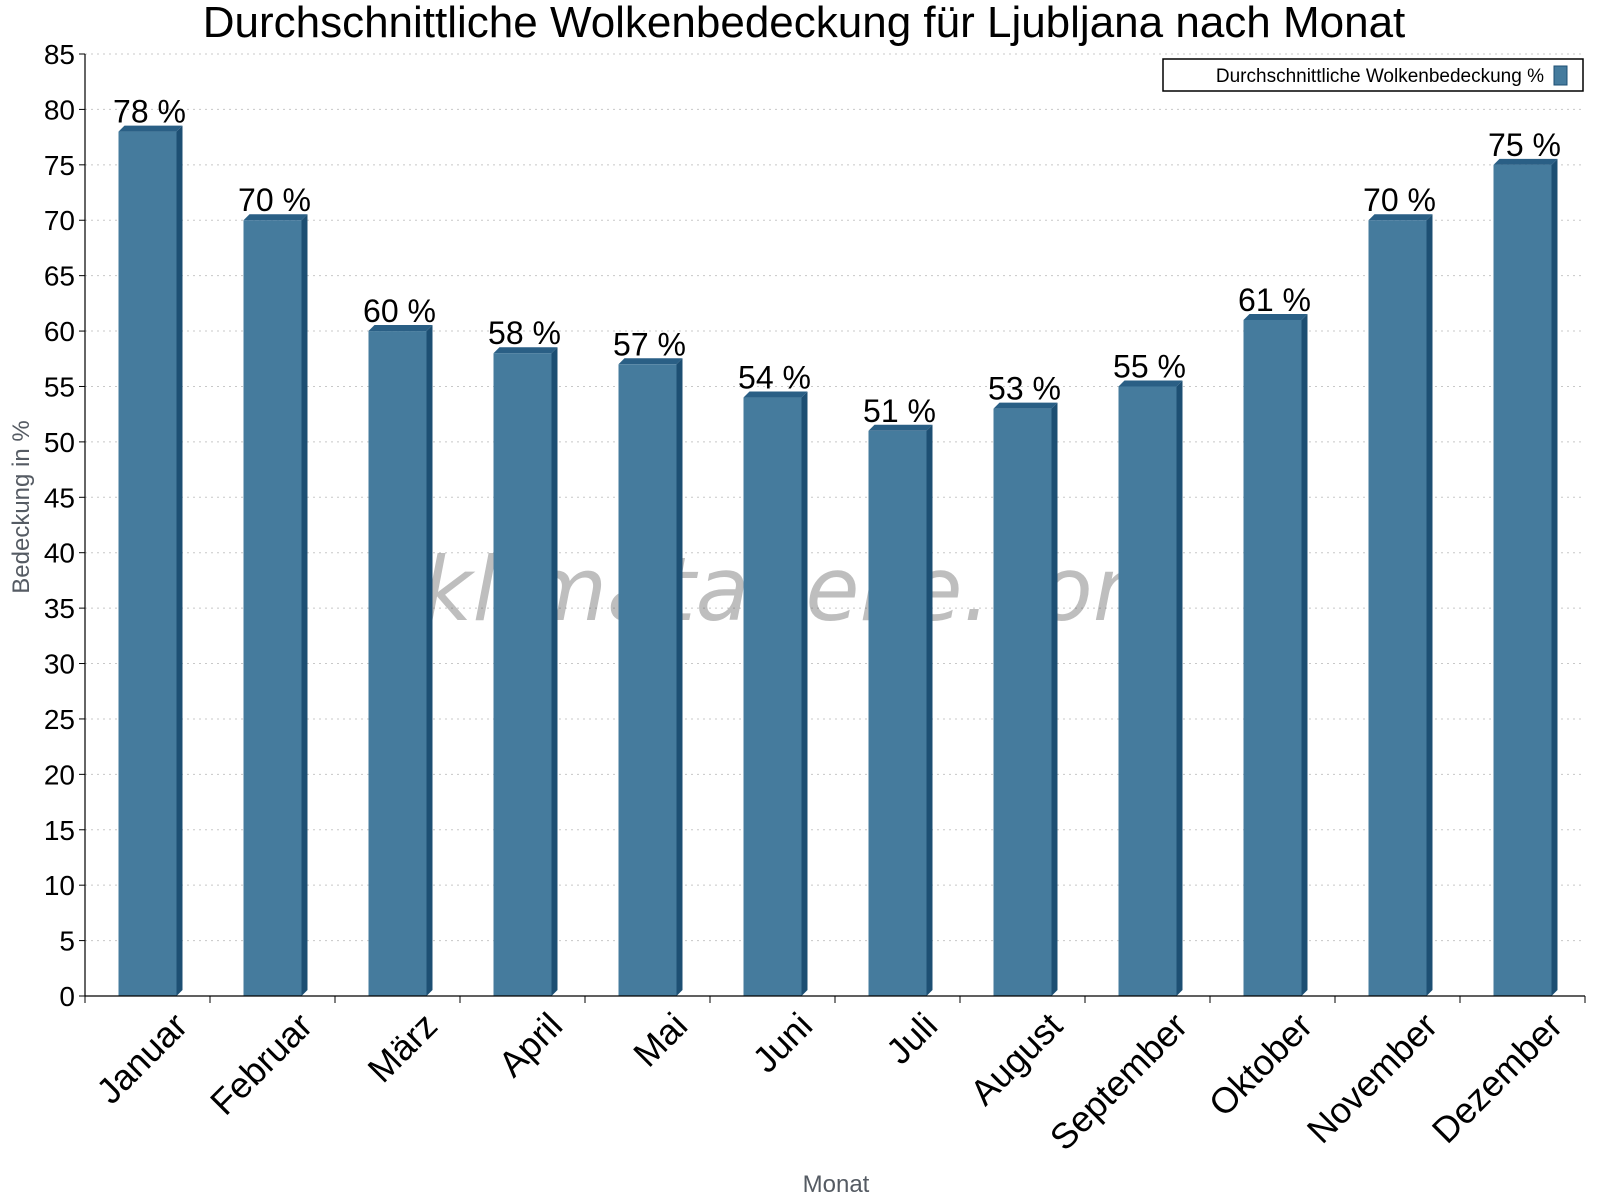 This screenshot has width=1600, height=1200. What do you see at coordinates (59, 331) in the screenshot?
I see `y-tick-label: 60` at bounding box center [59, 331].